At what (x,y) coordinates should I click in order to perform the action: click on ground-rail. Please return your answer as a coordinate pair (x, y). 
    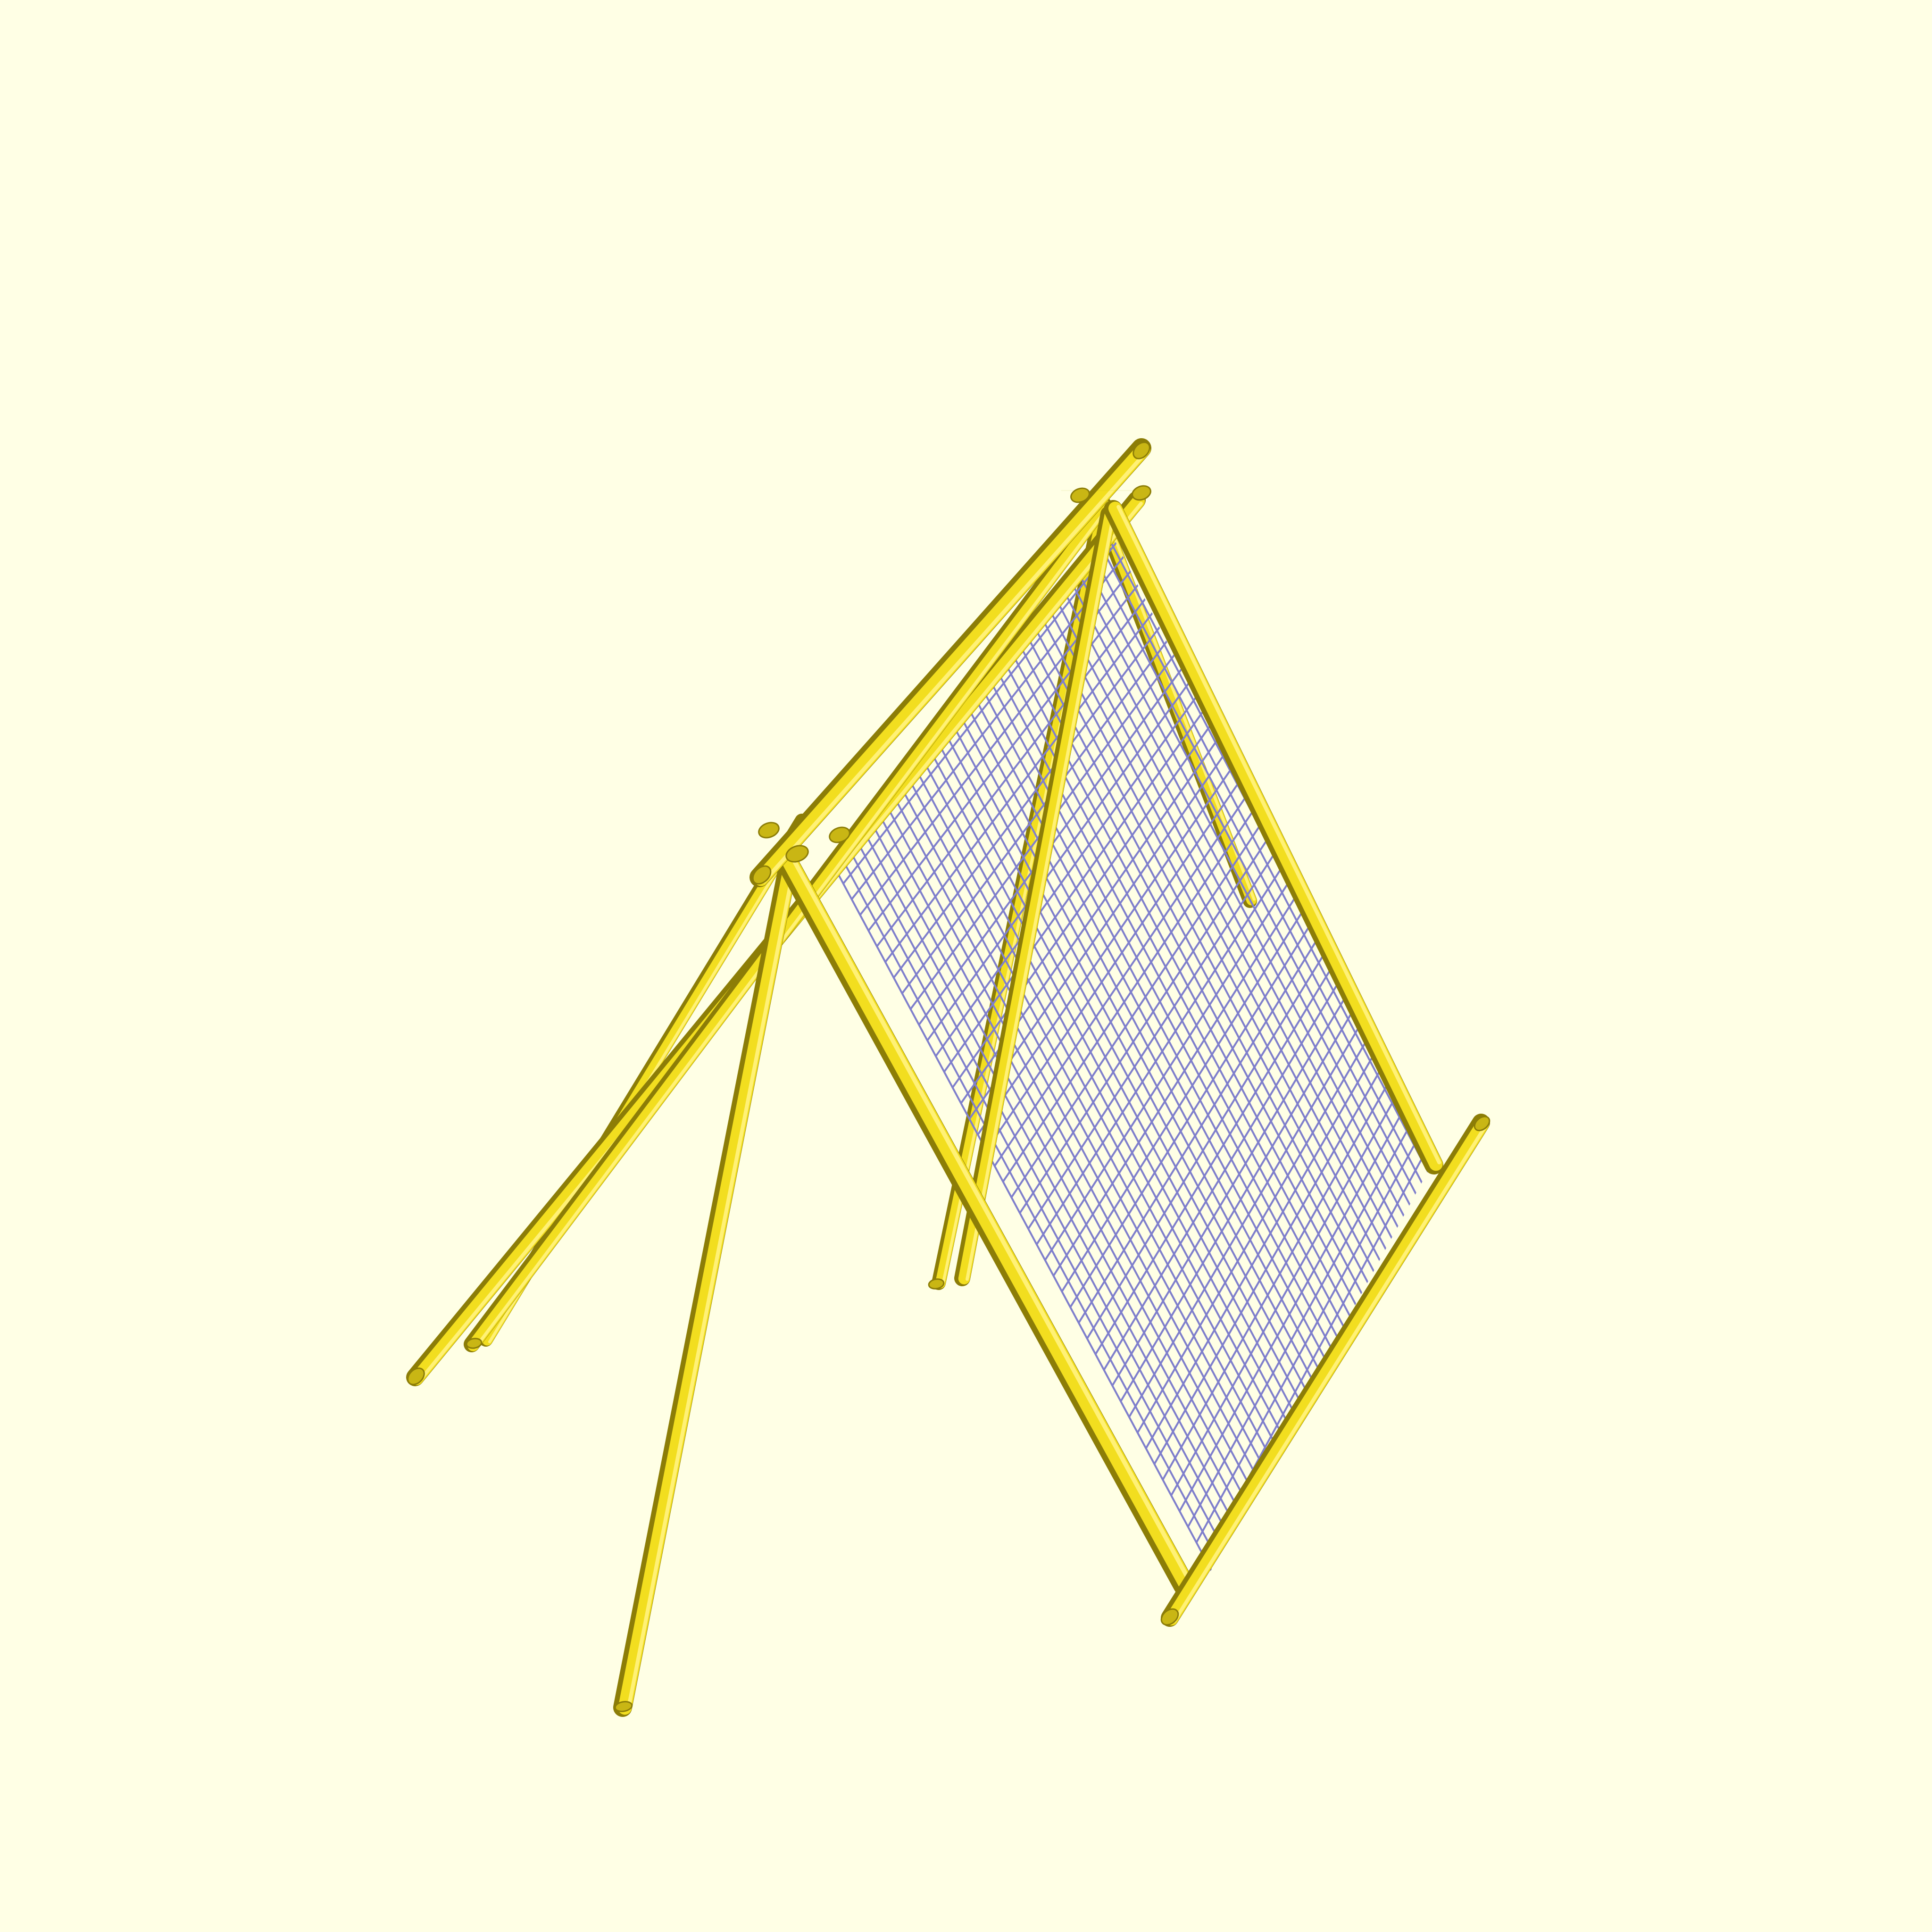
    Looking at the image, I should click on (1326, 1370).